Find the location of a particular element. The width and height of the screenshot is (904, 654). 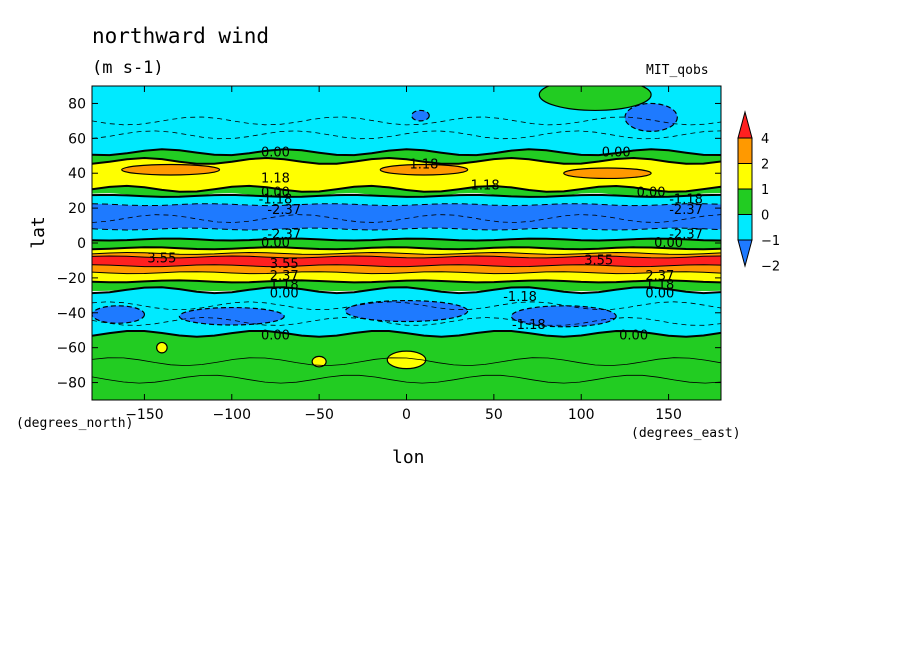

colorbar-label: −1 is located at coordinates (770, 241).